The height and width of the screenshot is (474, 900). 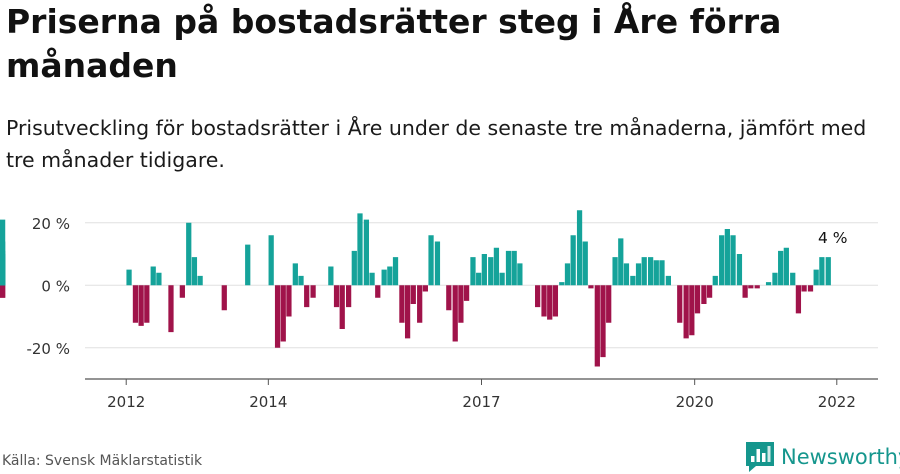 What do you see at coordinates (48, 349) in the screenshot?
I see `y-tick-label: -20 %` at bounding box center [48, 349].